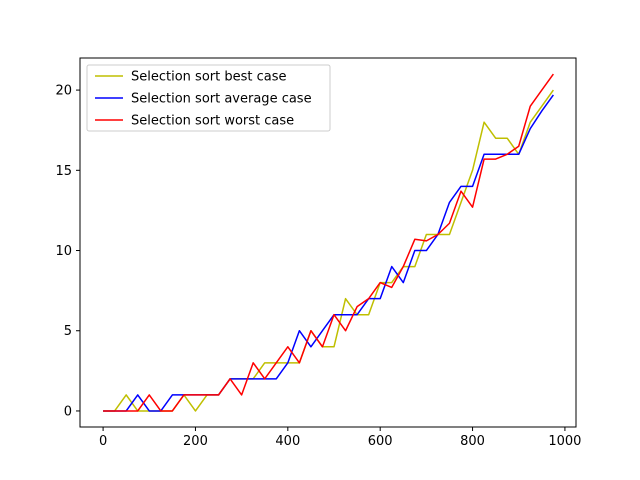 Image resolution: width=640 pixels, height=480 pixels. Describe the element at coordinates (68, 411) in the screenshot. I see `y-tick-label: 0` at that location.